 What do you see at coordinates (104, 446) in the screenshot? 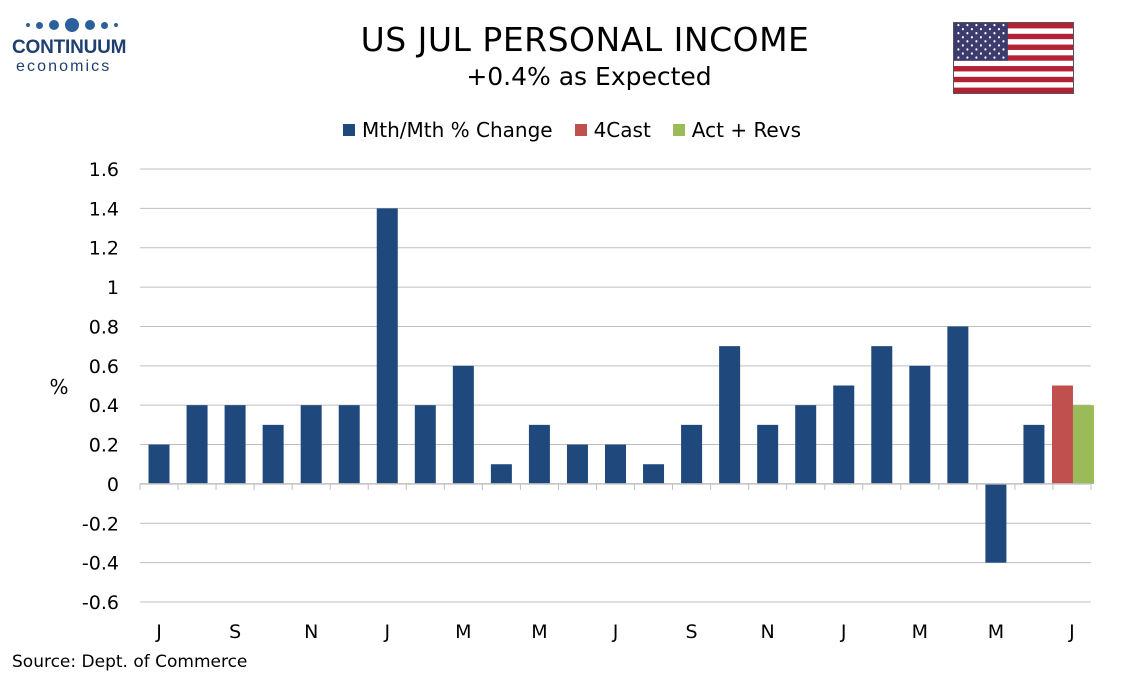
I see `y-tick-label: 0.2` at bounding box center [104, 446].